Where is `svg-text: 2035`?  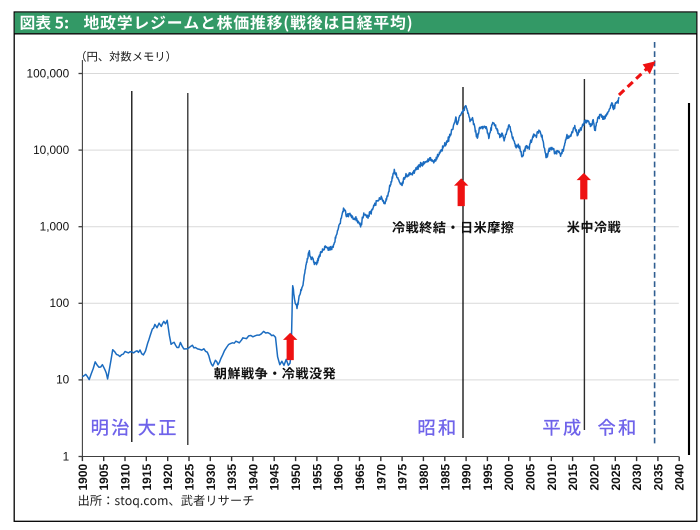 svg-text: 2035 is located at coordinates (658, 476).